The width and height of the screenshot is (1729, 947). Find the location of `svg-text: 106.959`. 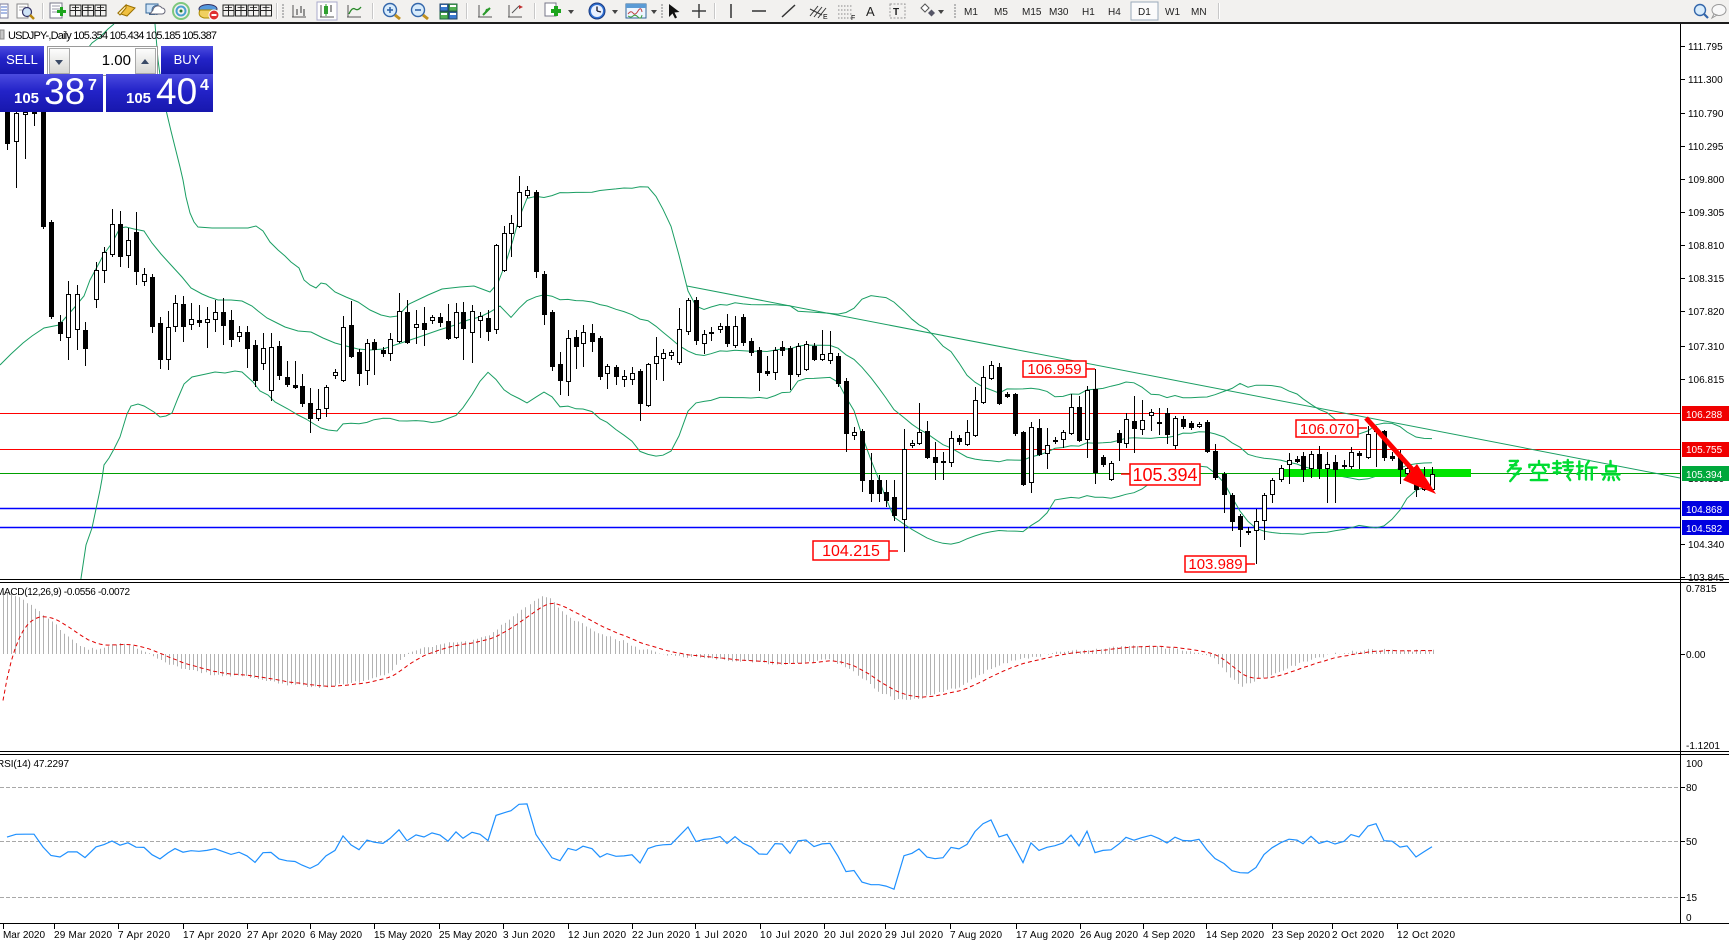

svg-text: 106.959 is located at coordinates (1054, 369).